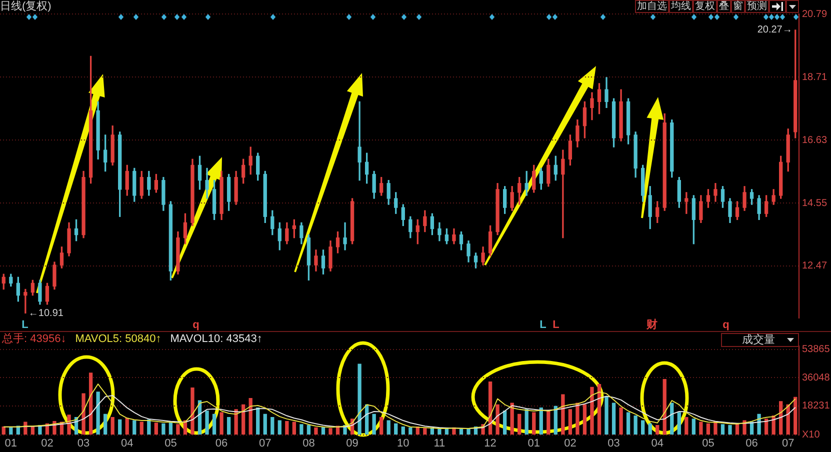 This screenshot has width=831, height=452. I want to click on text: MAVOL5: 50840↑, so click(118, 339).